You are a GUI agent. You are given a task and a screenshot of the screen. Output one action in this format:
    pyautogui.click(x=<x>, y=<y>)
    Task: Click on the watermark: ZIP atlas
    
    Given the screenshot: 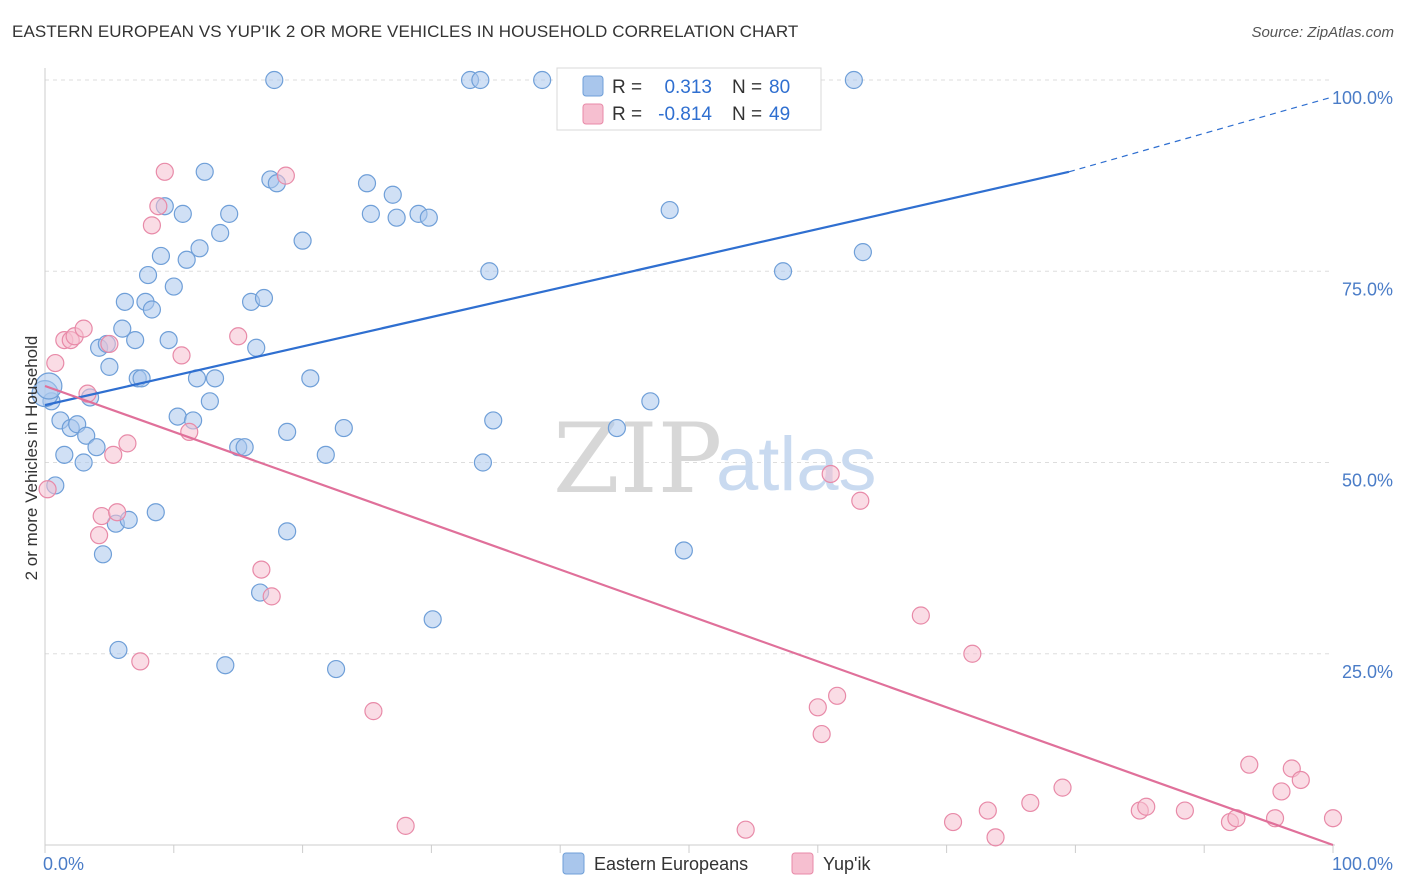 What is the action you would take?
    pyautogui.click(x=715, y=459)
    